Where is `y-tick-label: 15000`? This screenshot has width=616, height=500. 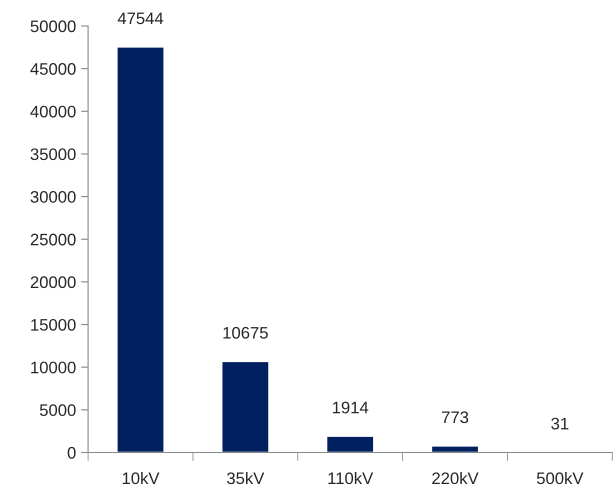 y-tick-label: 15000 is located at coordinates (53, 324).